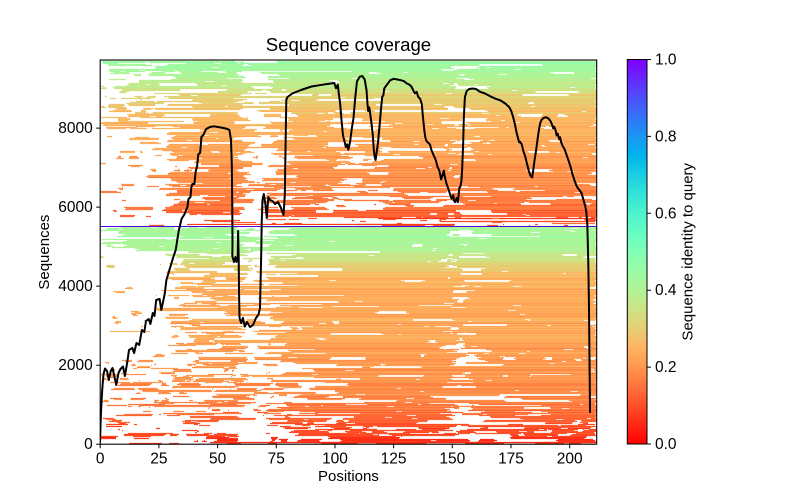 The height and width of the screenshot is (500, 800). What do you see at coordinates (666, 367) in the screenshot?
I see `svg-text: 0.2` at bounding box center [666, 367].